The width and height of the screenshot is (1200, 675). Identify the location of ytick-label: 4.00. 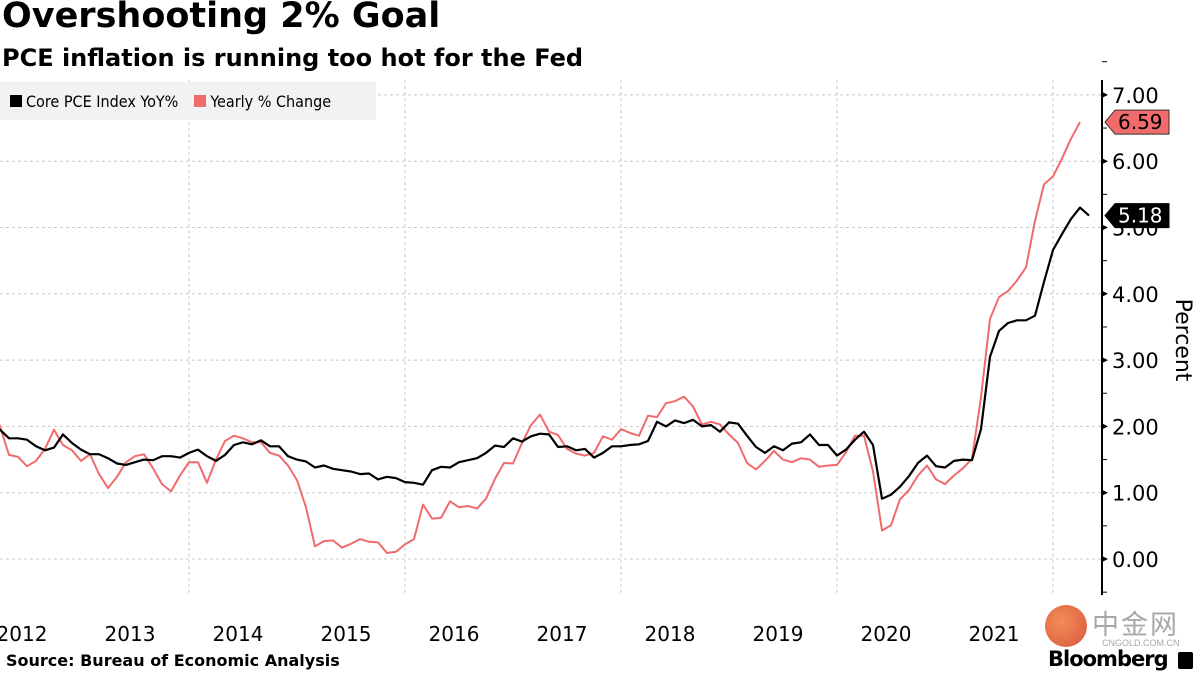
(1135, 295).